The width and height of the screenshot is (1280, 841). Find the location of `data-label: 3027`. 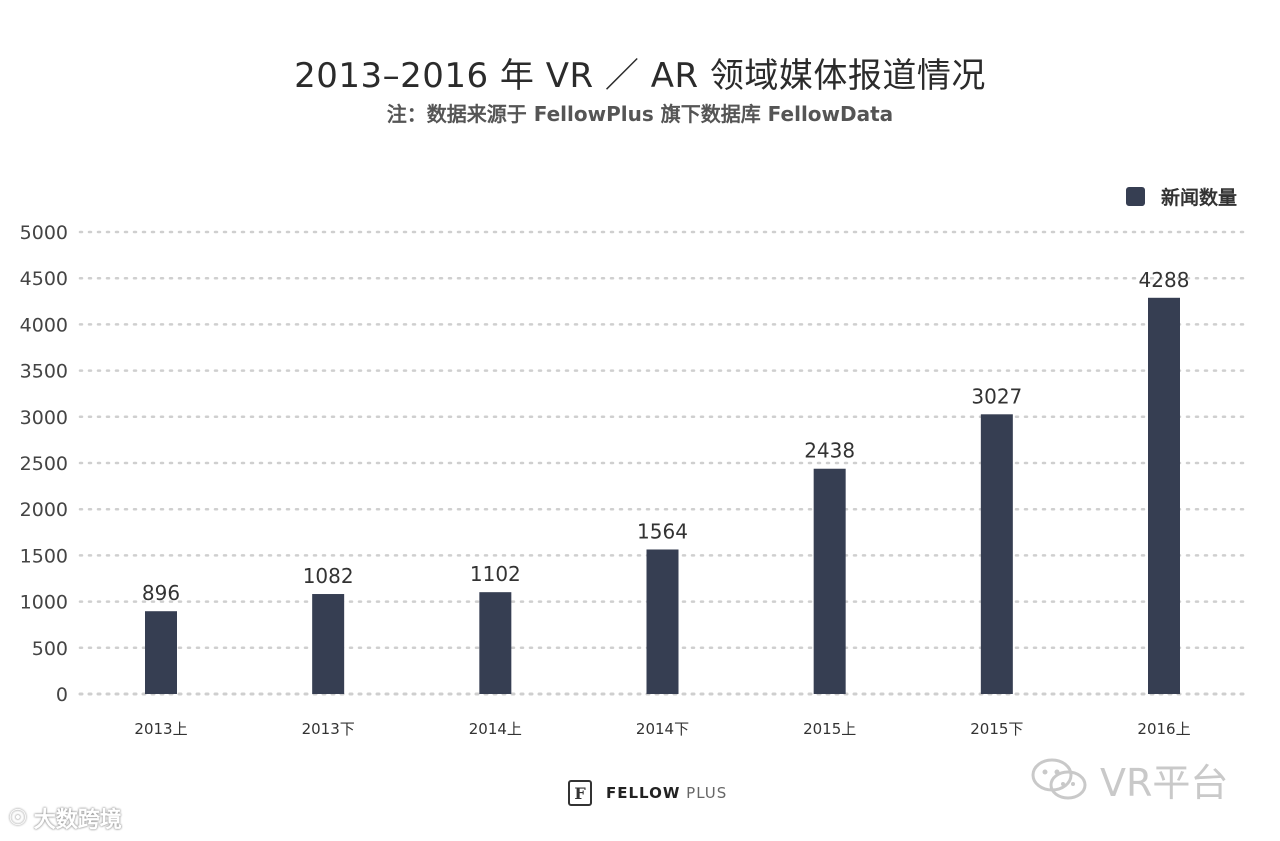

data-label: 3027 is located at coordinates (996, 396).